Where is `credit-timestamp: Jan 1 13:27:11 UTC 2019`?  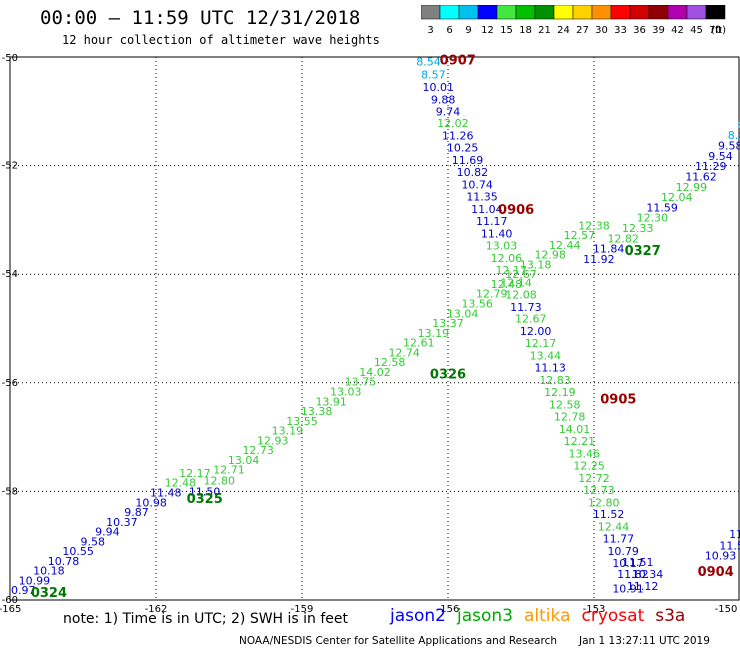
credit-timestamp: Jan 1 13:27:11 UTC 2019 is located at coordinates (644, 641).